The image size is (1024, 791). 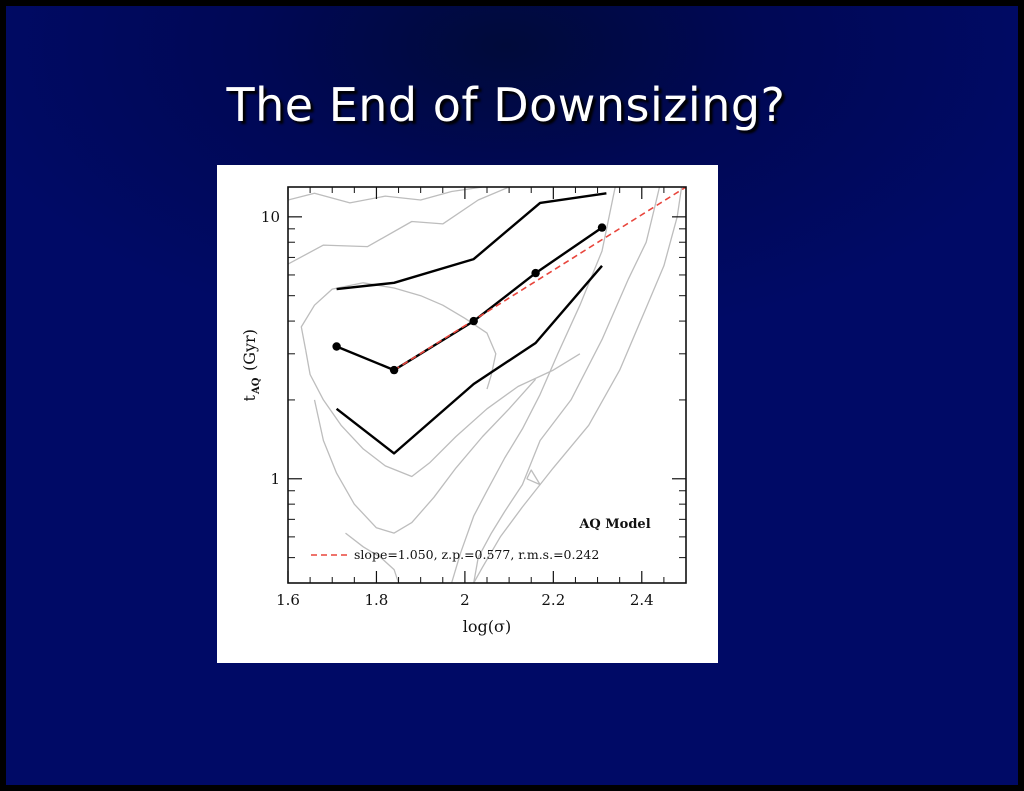 What do you see at coordinates (377, 600) in the screenshot?
I see `x-tick-label: 1.8` at bounding box center [377, 600].